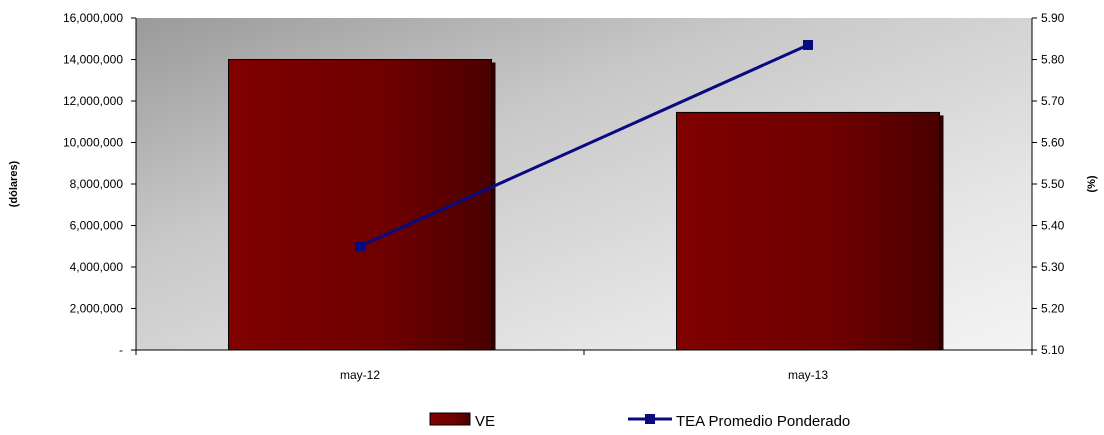 This screenshot has height=435, width=1104. What do you see at coordinates (1053, 143) in the screenshot?
I see `right-tick-label: 5.60` at bounding box center [1053, 143].